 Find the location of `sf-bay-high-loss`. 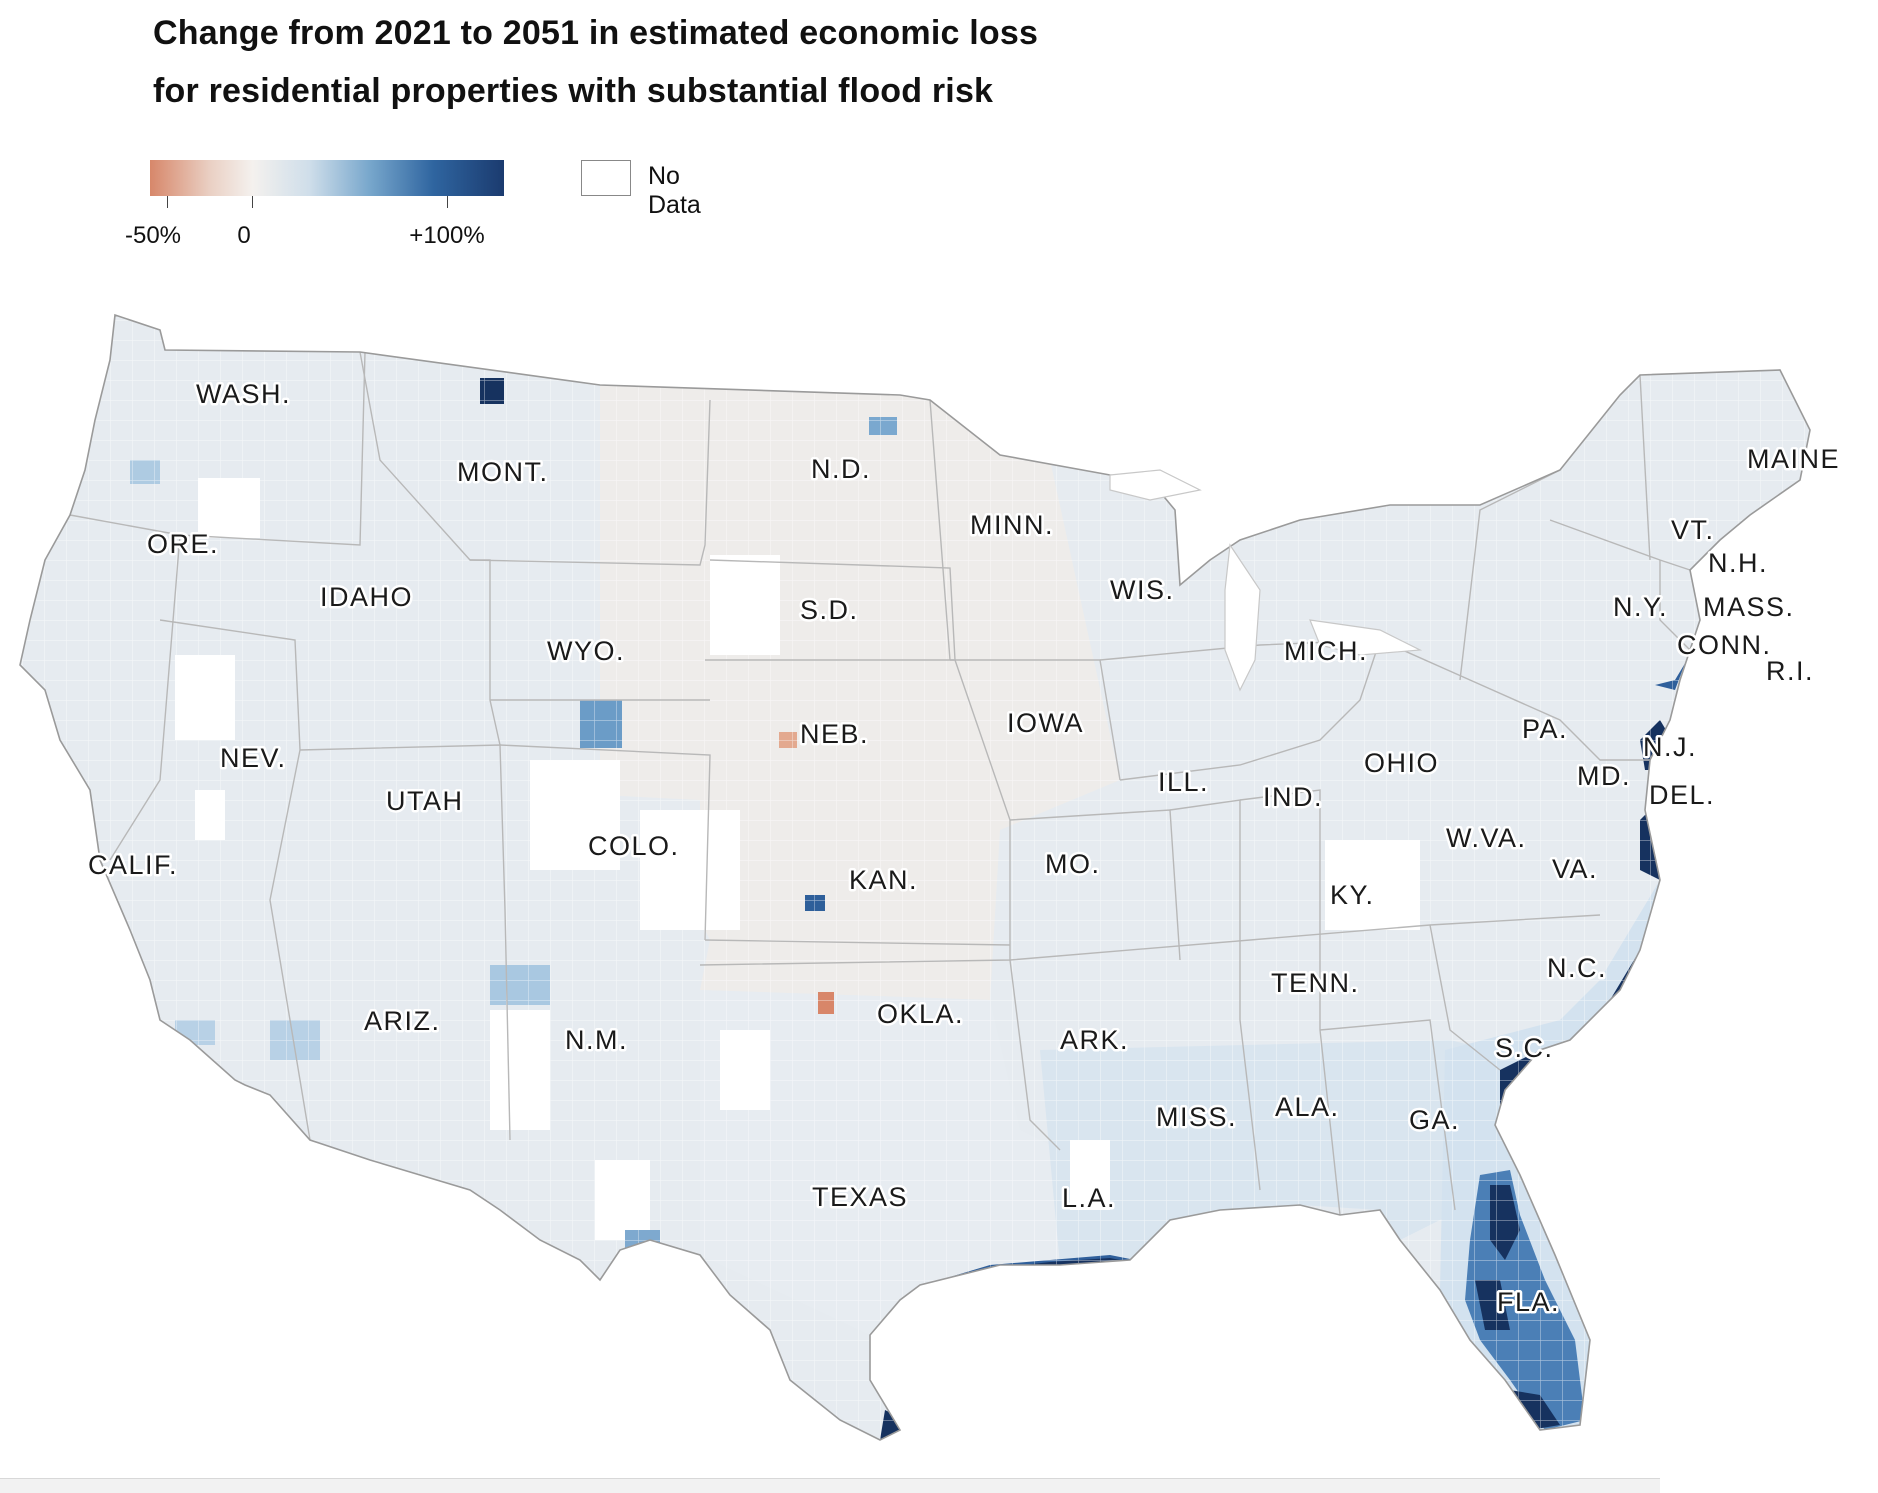

sf-bay-high-loss is located at coordinates (46, 792).